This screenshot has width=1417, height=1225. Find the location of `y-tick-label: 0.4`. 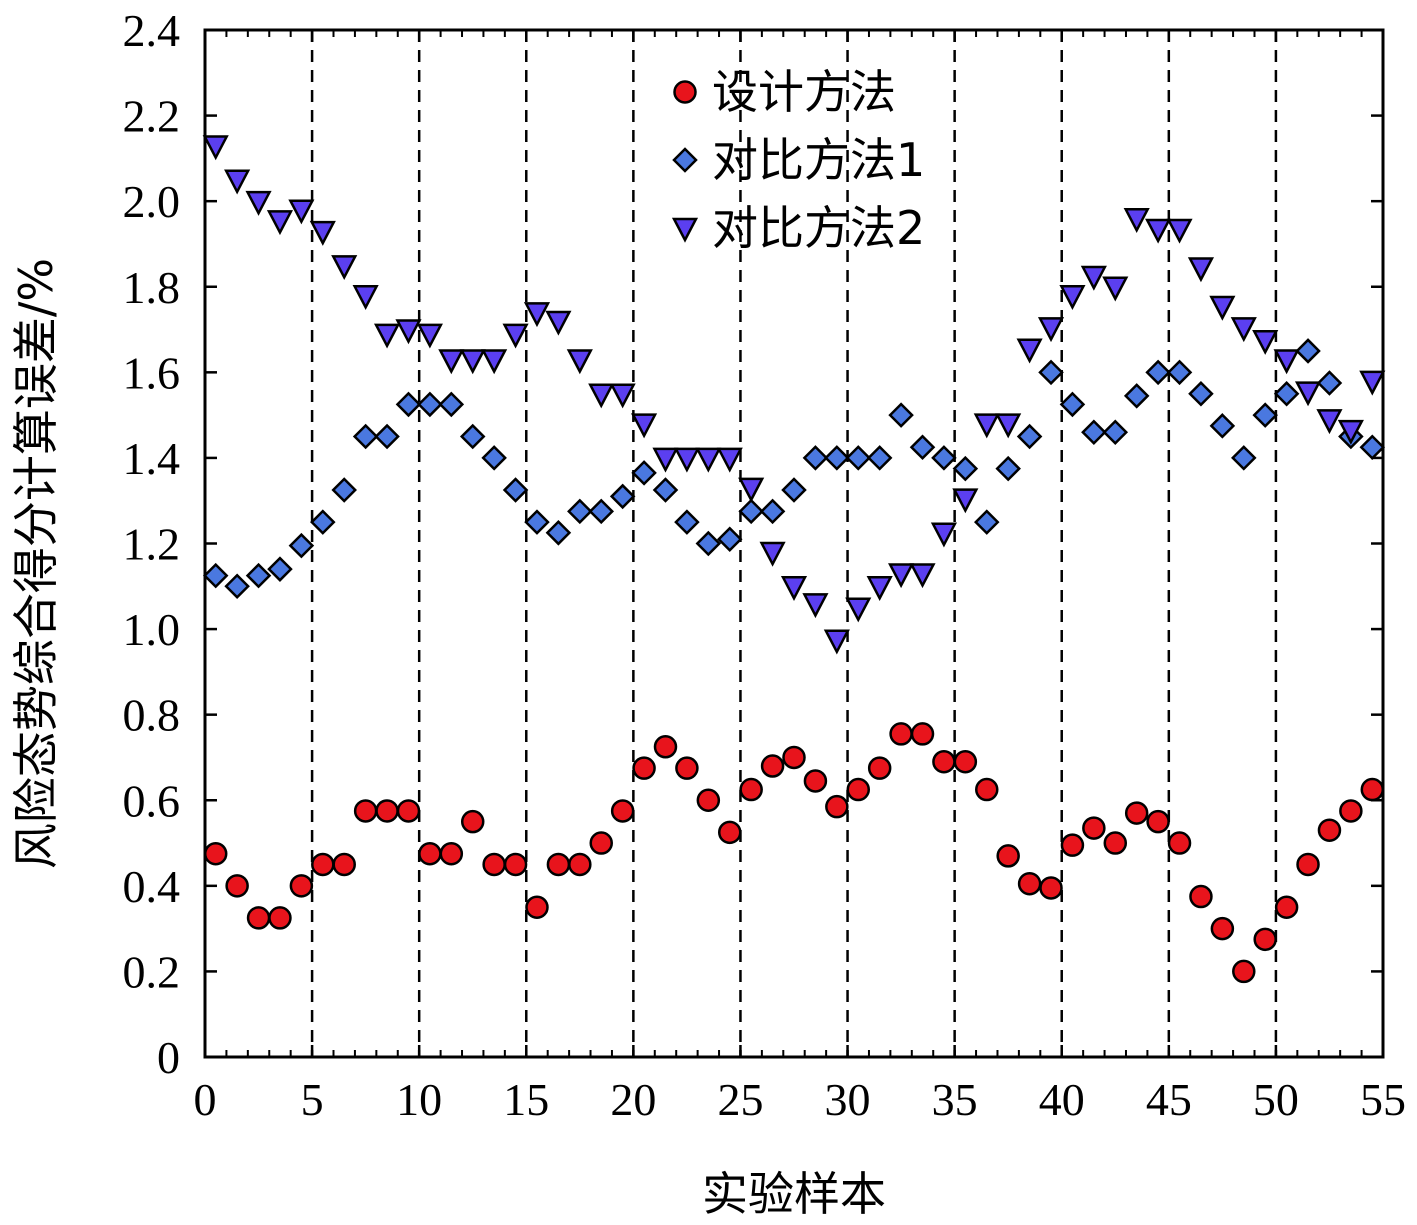

y-tick-label: 0.4 is located at coordinates (152, 886).